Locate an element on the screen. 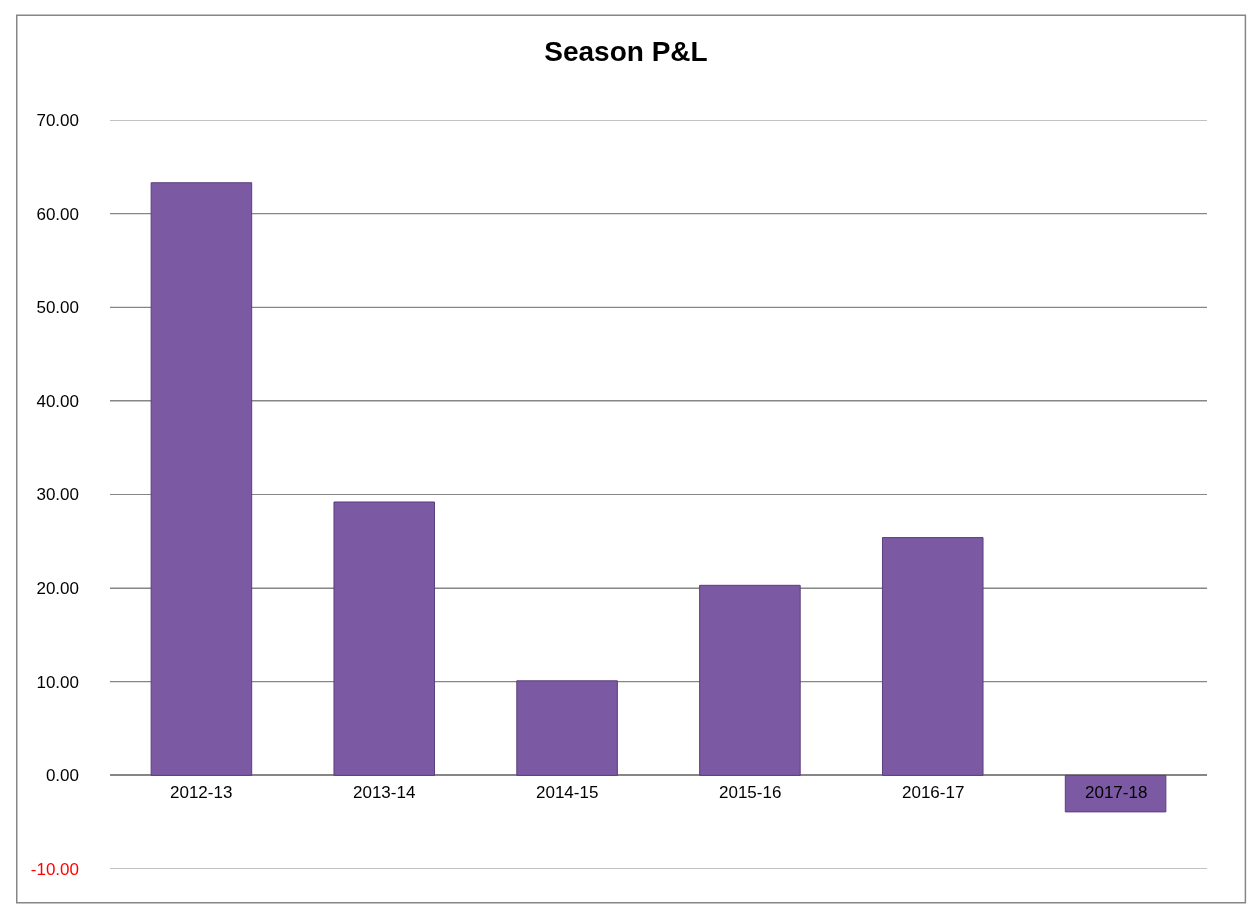  y-tick-label: 30.00 is located at coordinates (57, 495).